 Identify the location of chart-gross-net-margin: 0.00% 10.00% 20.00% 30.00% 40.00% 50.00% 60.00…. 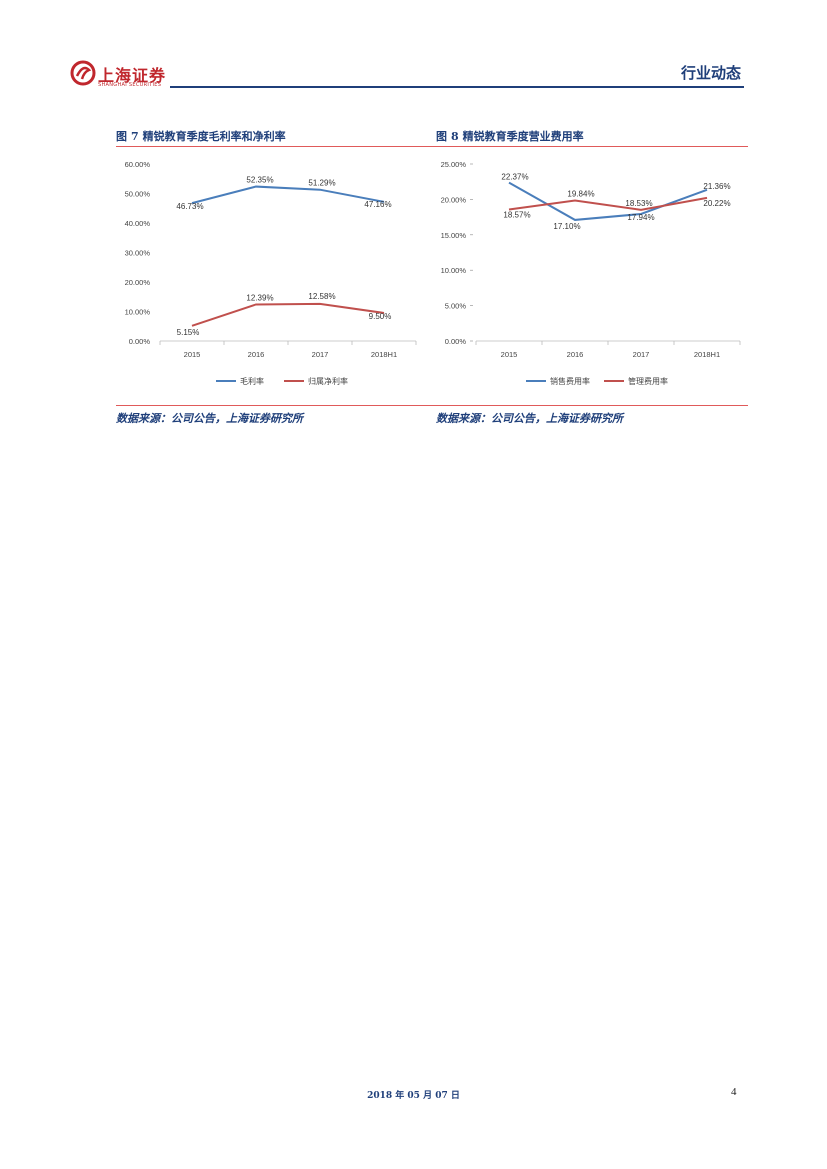
(271, 277).